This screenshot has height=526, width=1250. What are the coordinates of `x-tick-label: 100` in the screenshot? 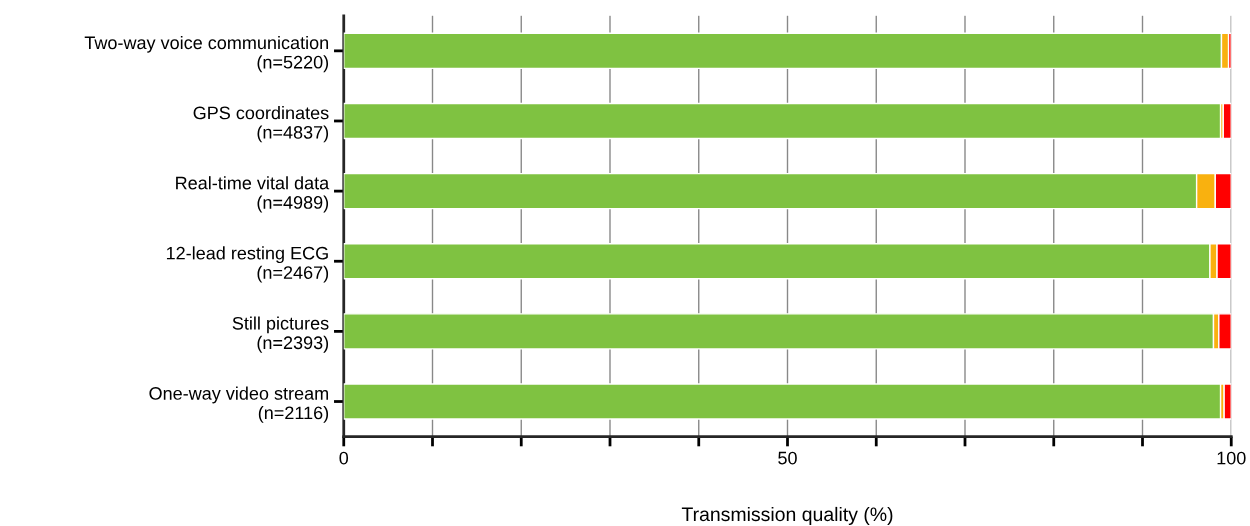 It's located at (1231, 458).